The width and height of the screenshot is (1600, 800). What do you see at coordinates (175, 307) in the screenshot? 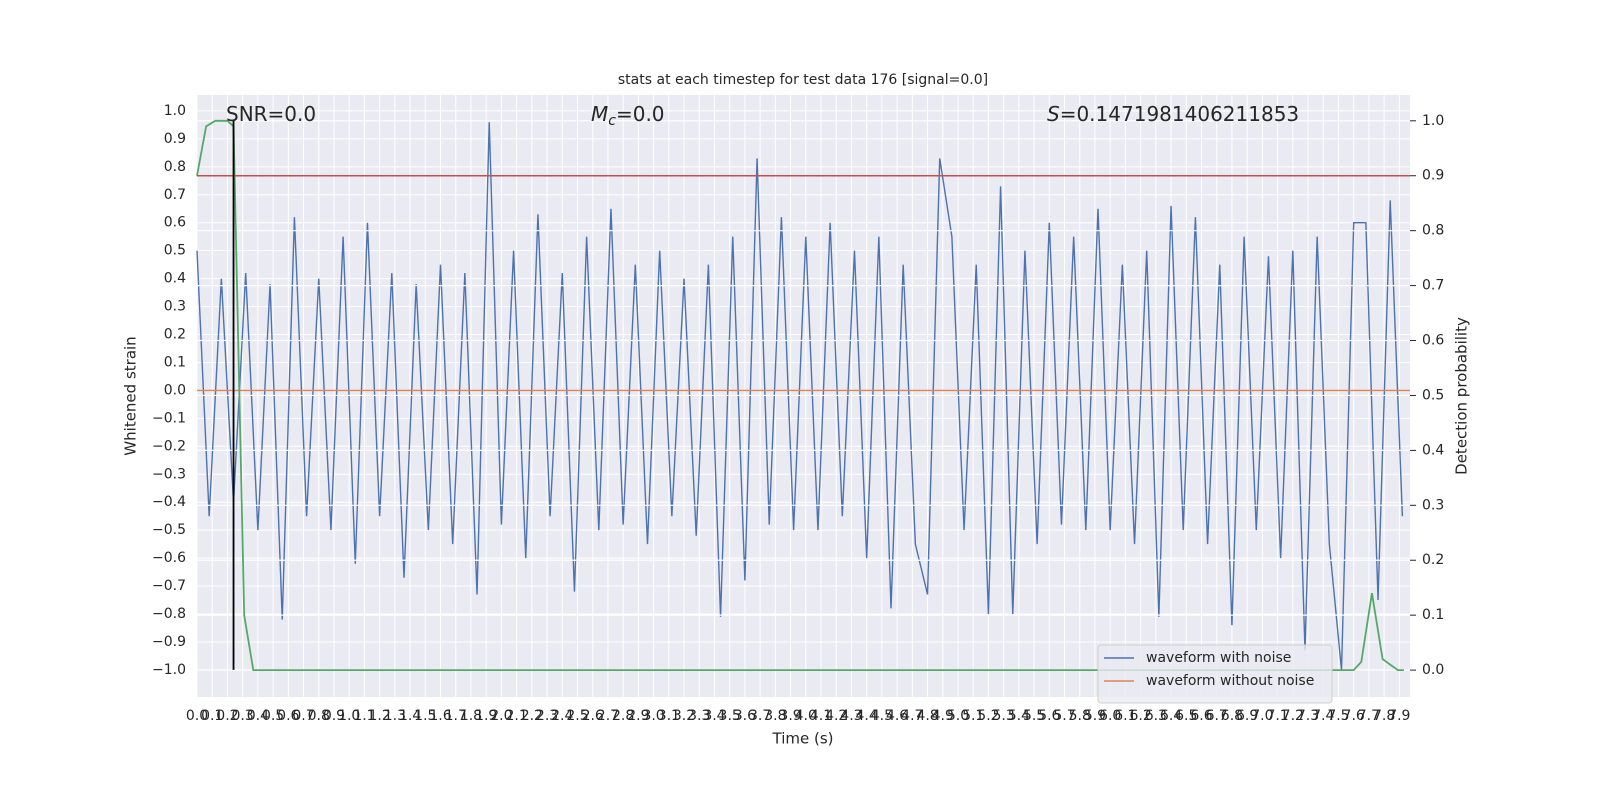
I see `y-tick-label: 0.3` at bounding box center [175, 307].